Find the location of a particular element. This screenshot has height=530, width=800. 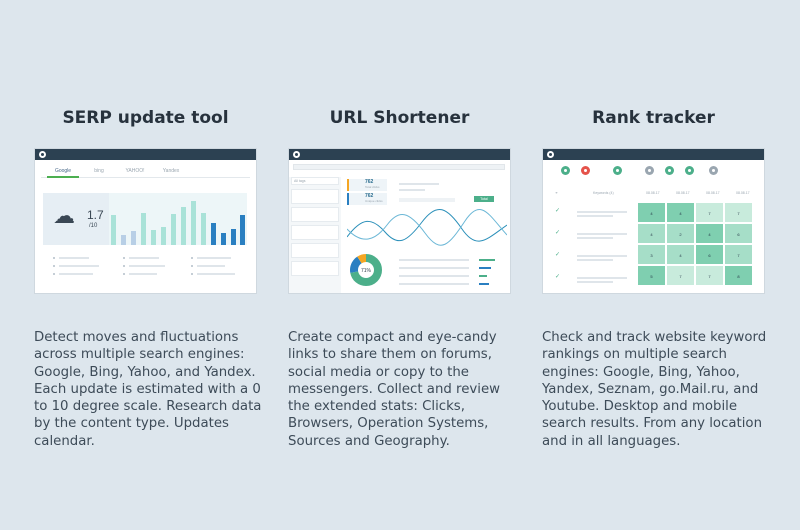

link-icon: ⚭ is located at coordinates (556, 193).